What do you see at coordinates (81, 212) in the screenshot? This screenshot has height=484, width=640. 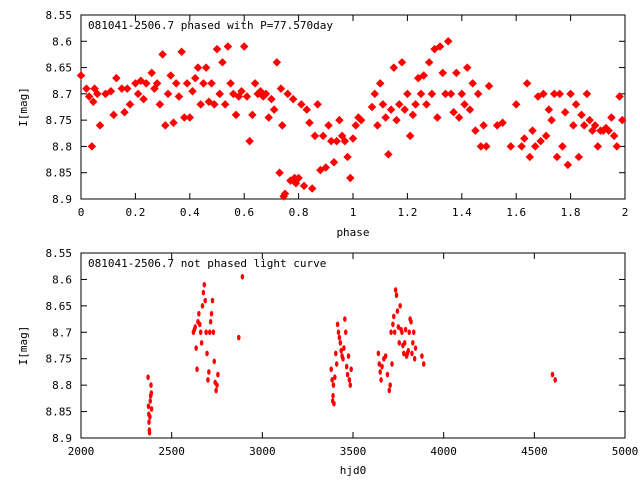 I see `x-tick-label: 0` at bounding box center [81, 212].